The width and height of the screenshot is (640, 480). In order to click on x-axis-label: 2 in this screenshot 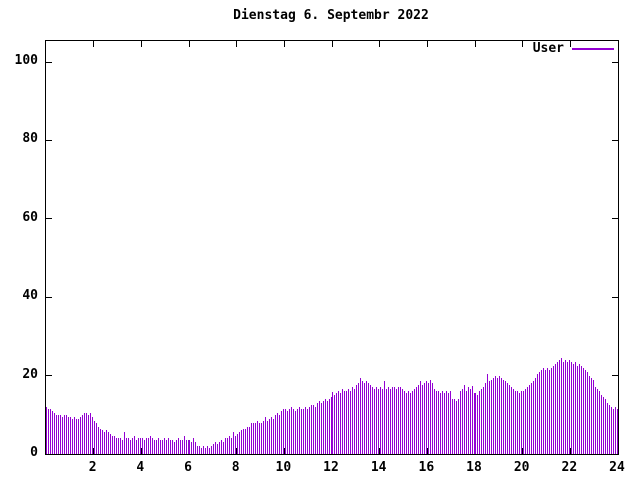, I will do `click(92, 467)`.